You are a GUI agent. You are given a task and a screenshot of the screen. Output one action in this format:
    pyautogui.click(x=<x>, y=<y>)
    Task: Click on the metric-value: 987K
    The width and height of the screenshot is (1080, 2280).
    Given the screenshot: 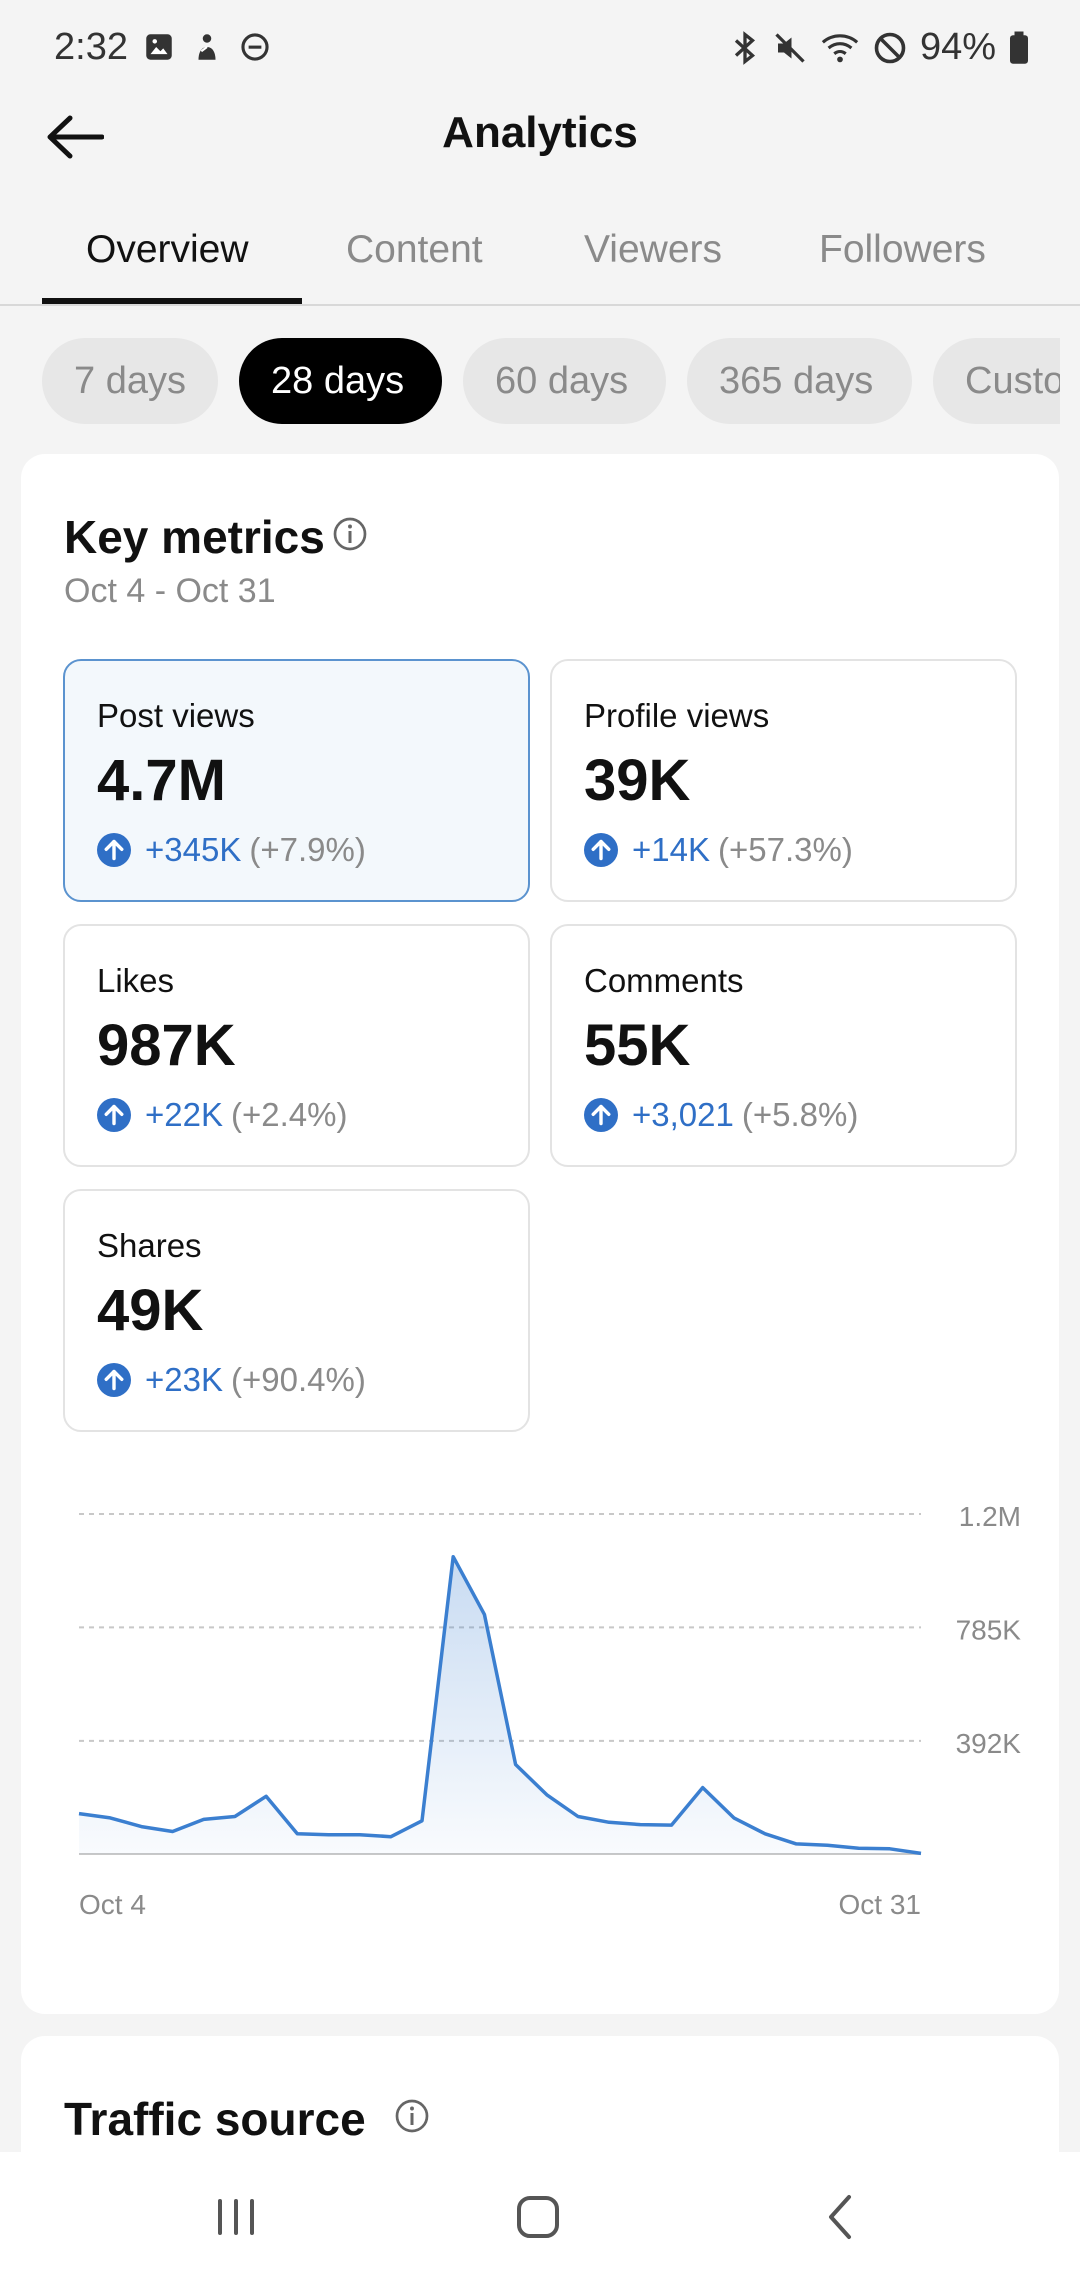 What is the action you would take?
    pyautogui.click(x=166, y=1045)
    